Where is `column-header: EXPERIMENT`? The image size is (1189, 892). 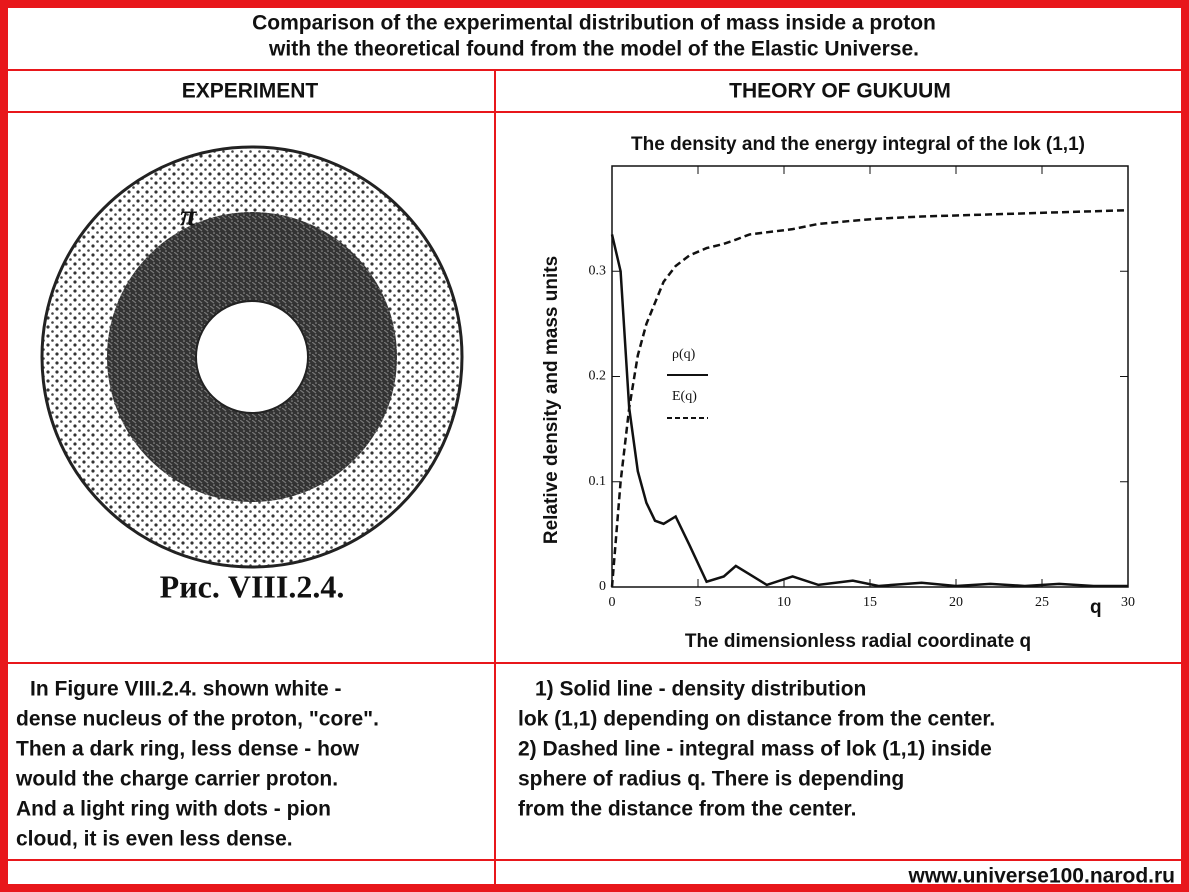
column-header: EXPERIMENT is located at coordinates (250, 91).